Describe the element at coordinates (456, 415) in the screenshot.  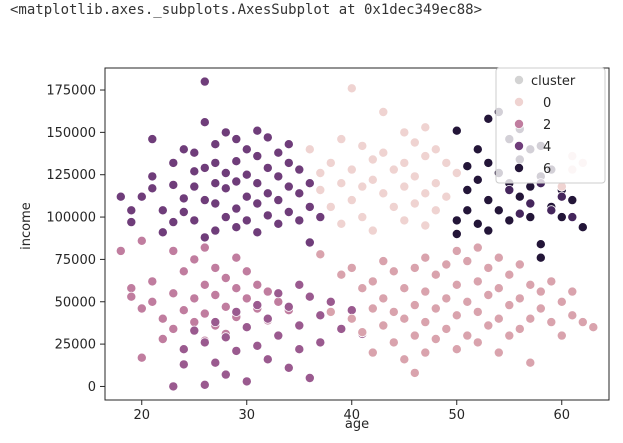
I see `x-tick-label: 50` at that location.